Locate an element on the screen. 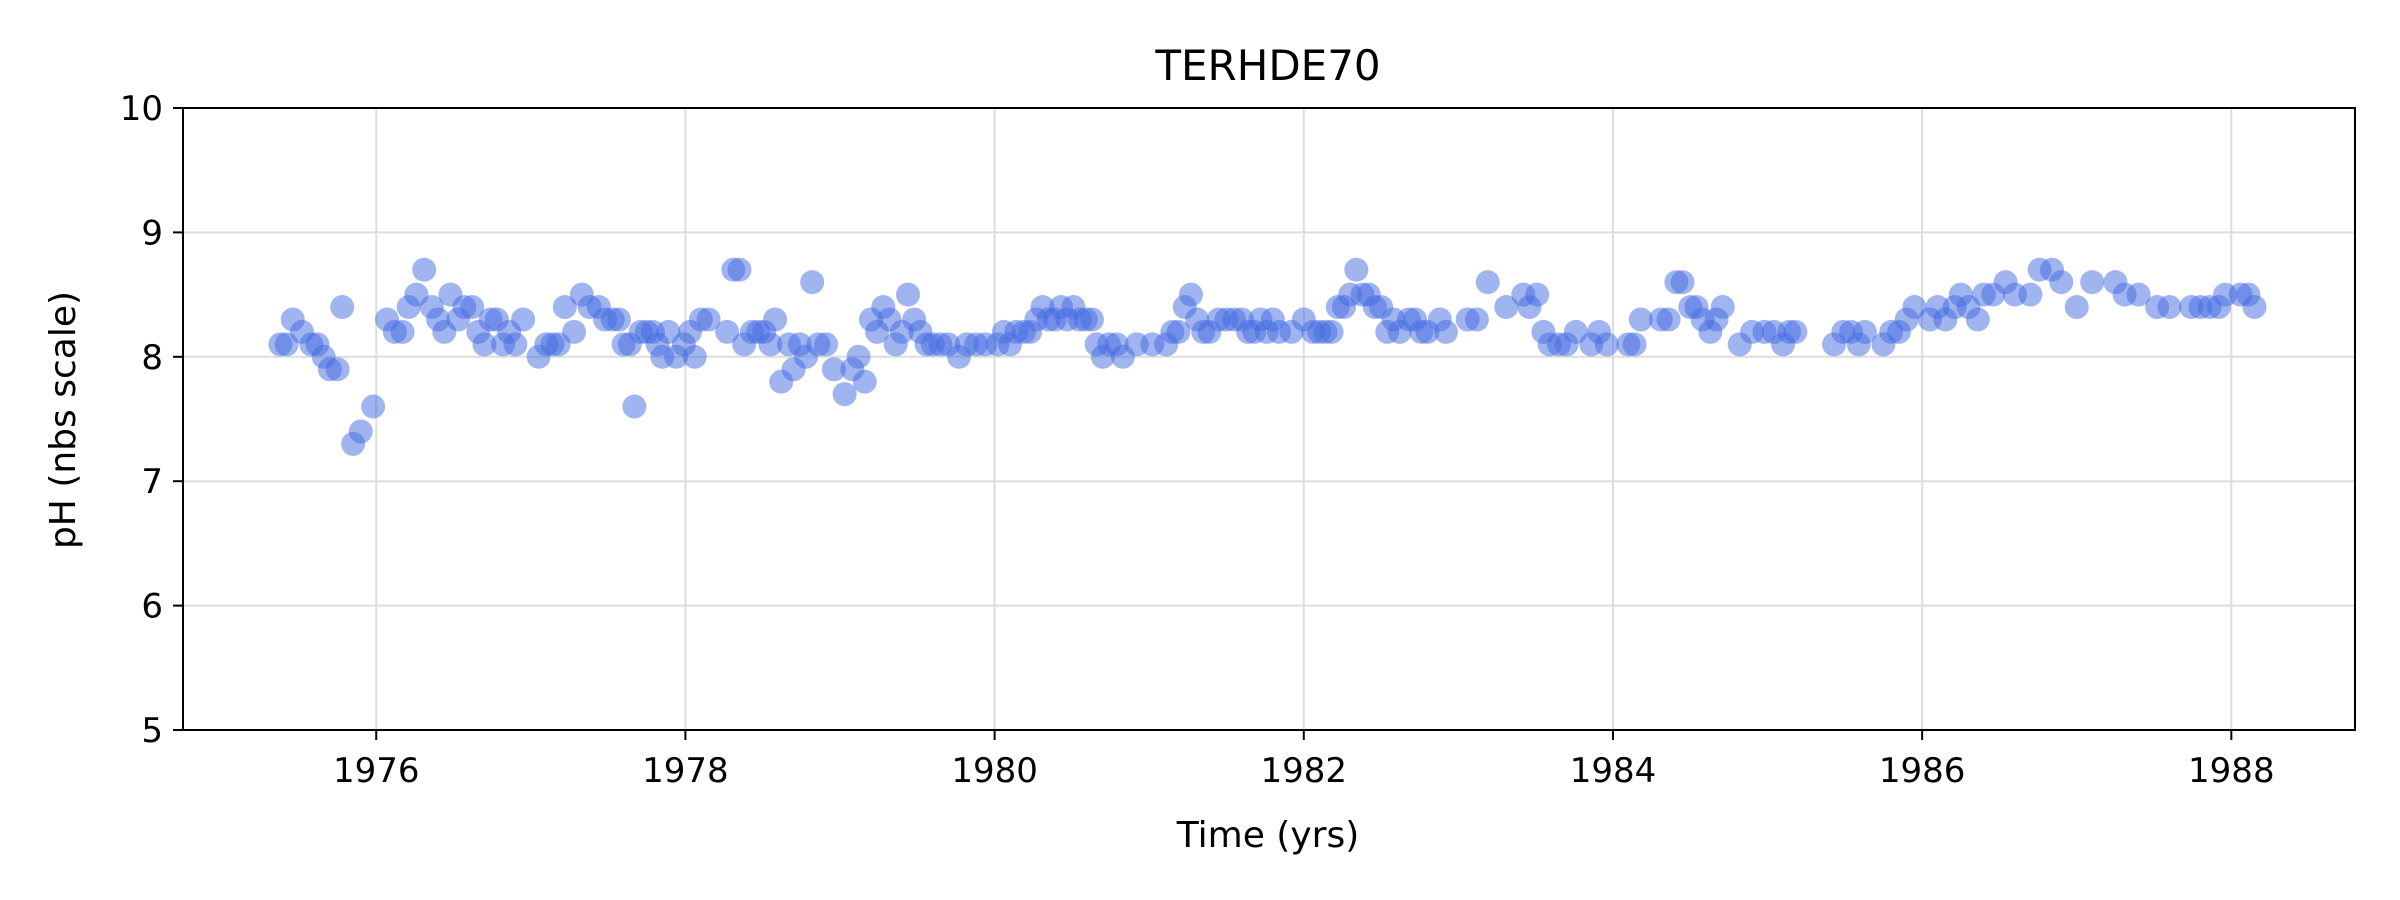  x-tick-label: 1986 is located at coordinates (1922, 771).